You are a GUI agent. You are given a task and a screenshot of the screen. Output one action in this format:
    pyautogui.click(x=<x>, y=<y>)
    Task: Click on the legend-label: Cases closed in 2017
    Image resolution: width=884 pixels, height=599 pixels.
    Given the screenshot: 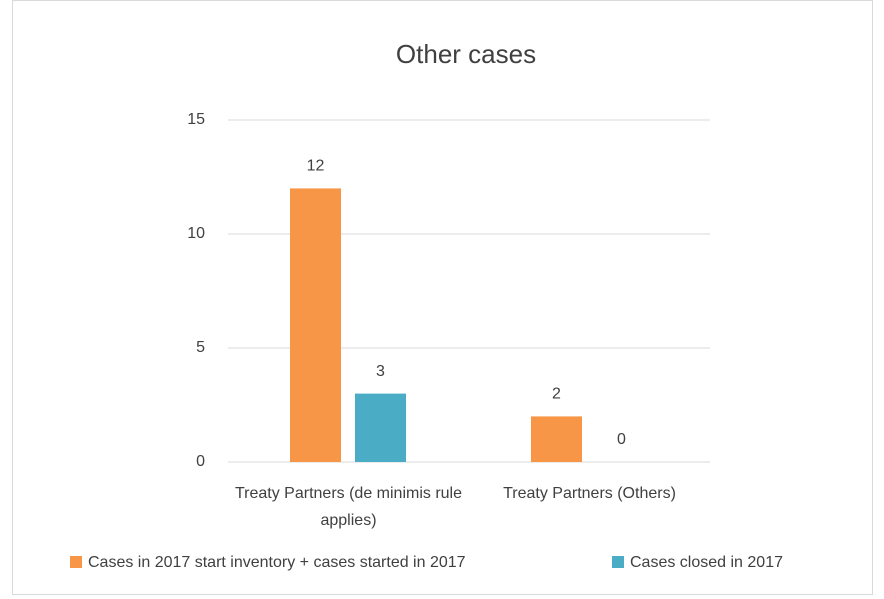 What is the action you would take?
    pyautogui.click(x=706, y=562)
    